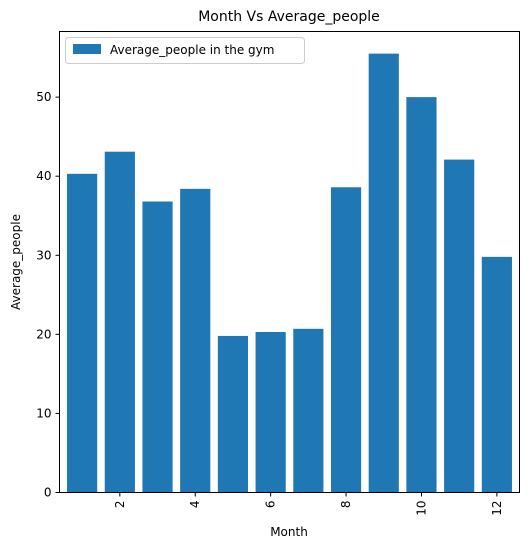 Image resolution: width=532 pixels, height=549 pixels. What do you see at coordinates (43, 413) in the screenshot?
I see `y-tick-label: 10` at bounding box center [43, 413].